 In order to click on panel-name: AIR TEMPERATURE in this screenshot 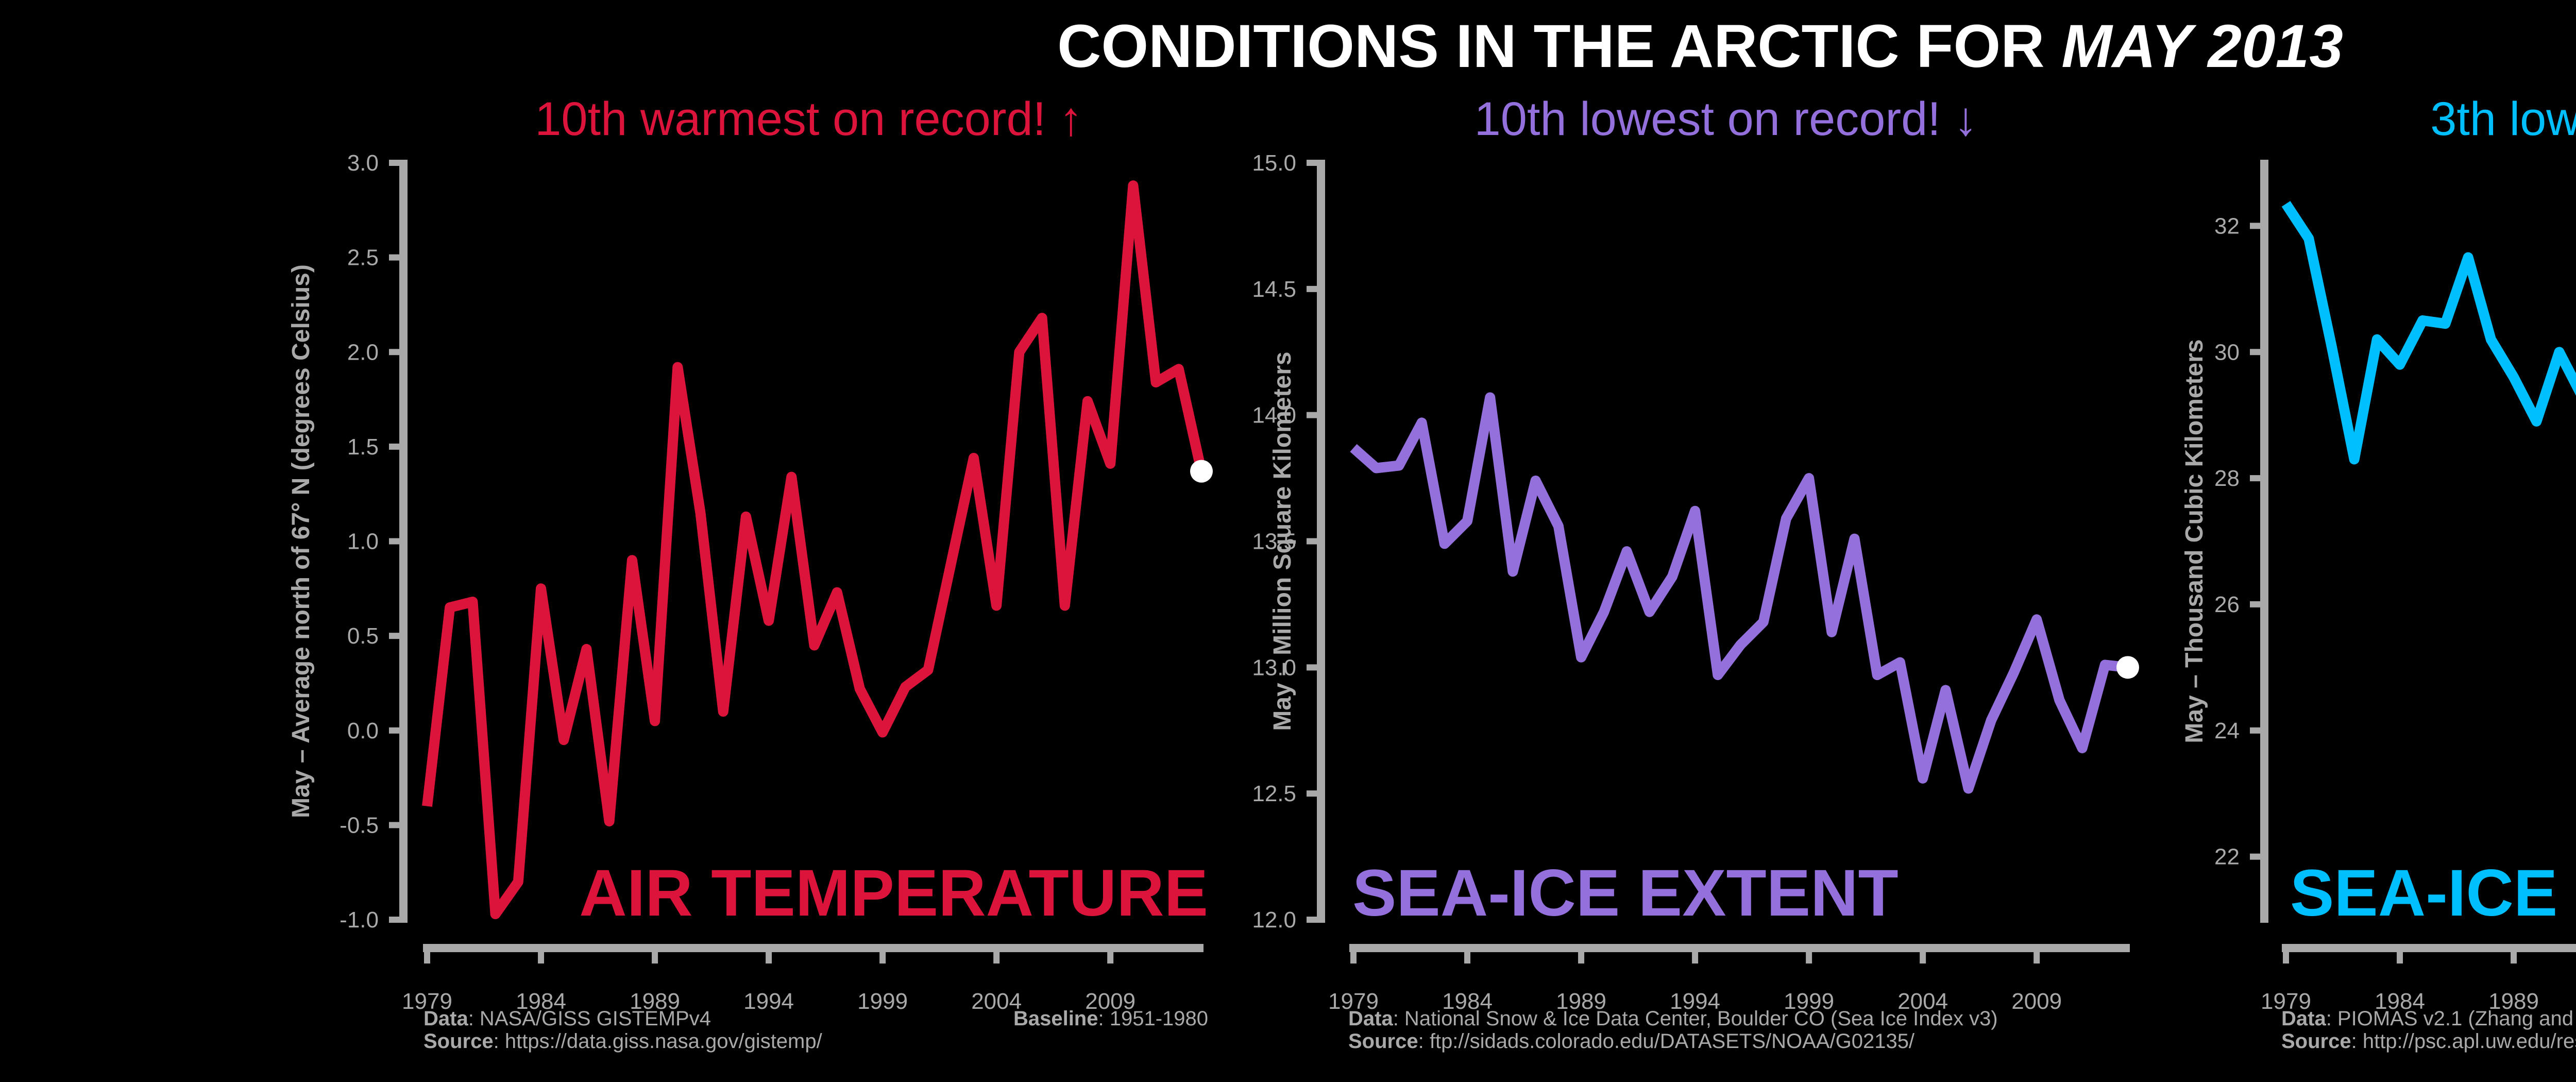, I will do `click(894, 893)`.